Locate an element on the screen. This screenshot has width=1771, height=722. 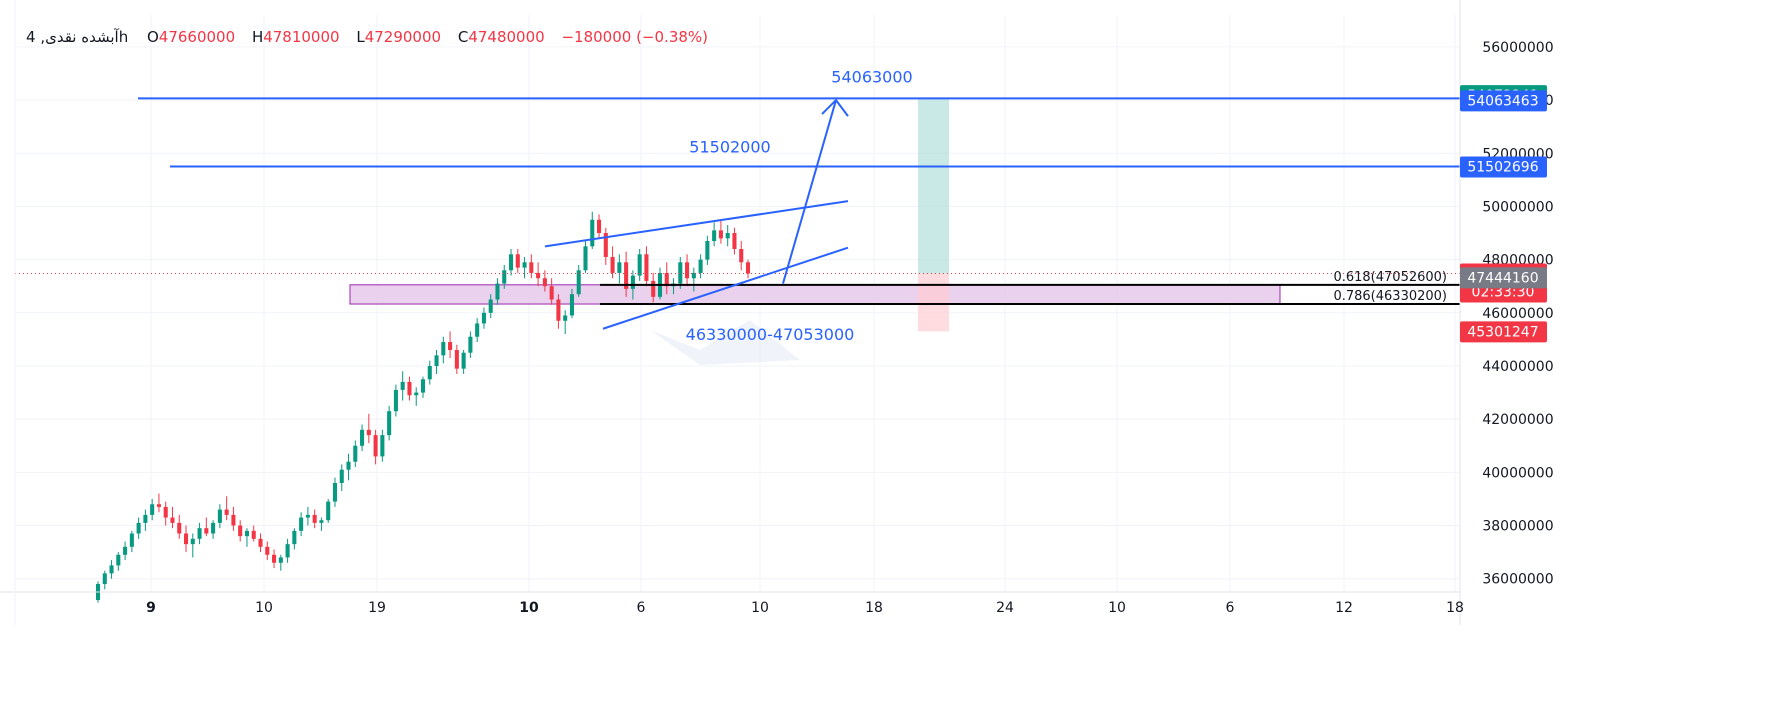
y-tick-label: 46000000 is located at coordinates (1517, 314).